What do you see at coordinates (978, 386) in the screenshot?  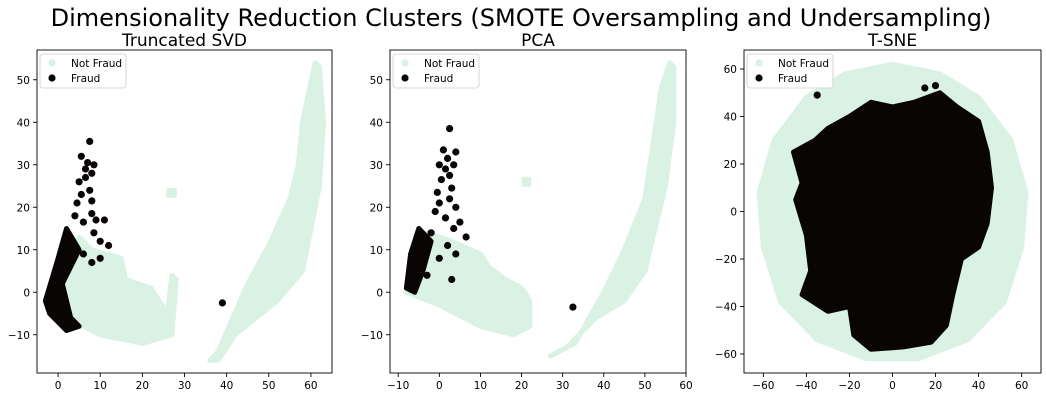 I see `subplot-t-sne-xtick-label-40: 40` at bounding box center [978, 386].